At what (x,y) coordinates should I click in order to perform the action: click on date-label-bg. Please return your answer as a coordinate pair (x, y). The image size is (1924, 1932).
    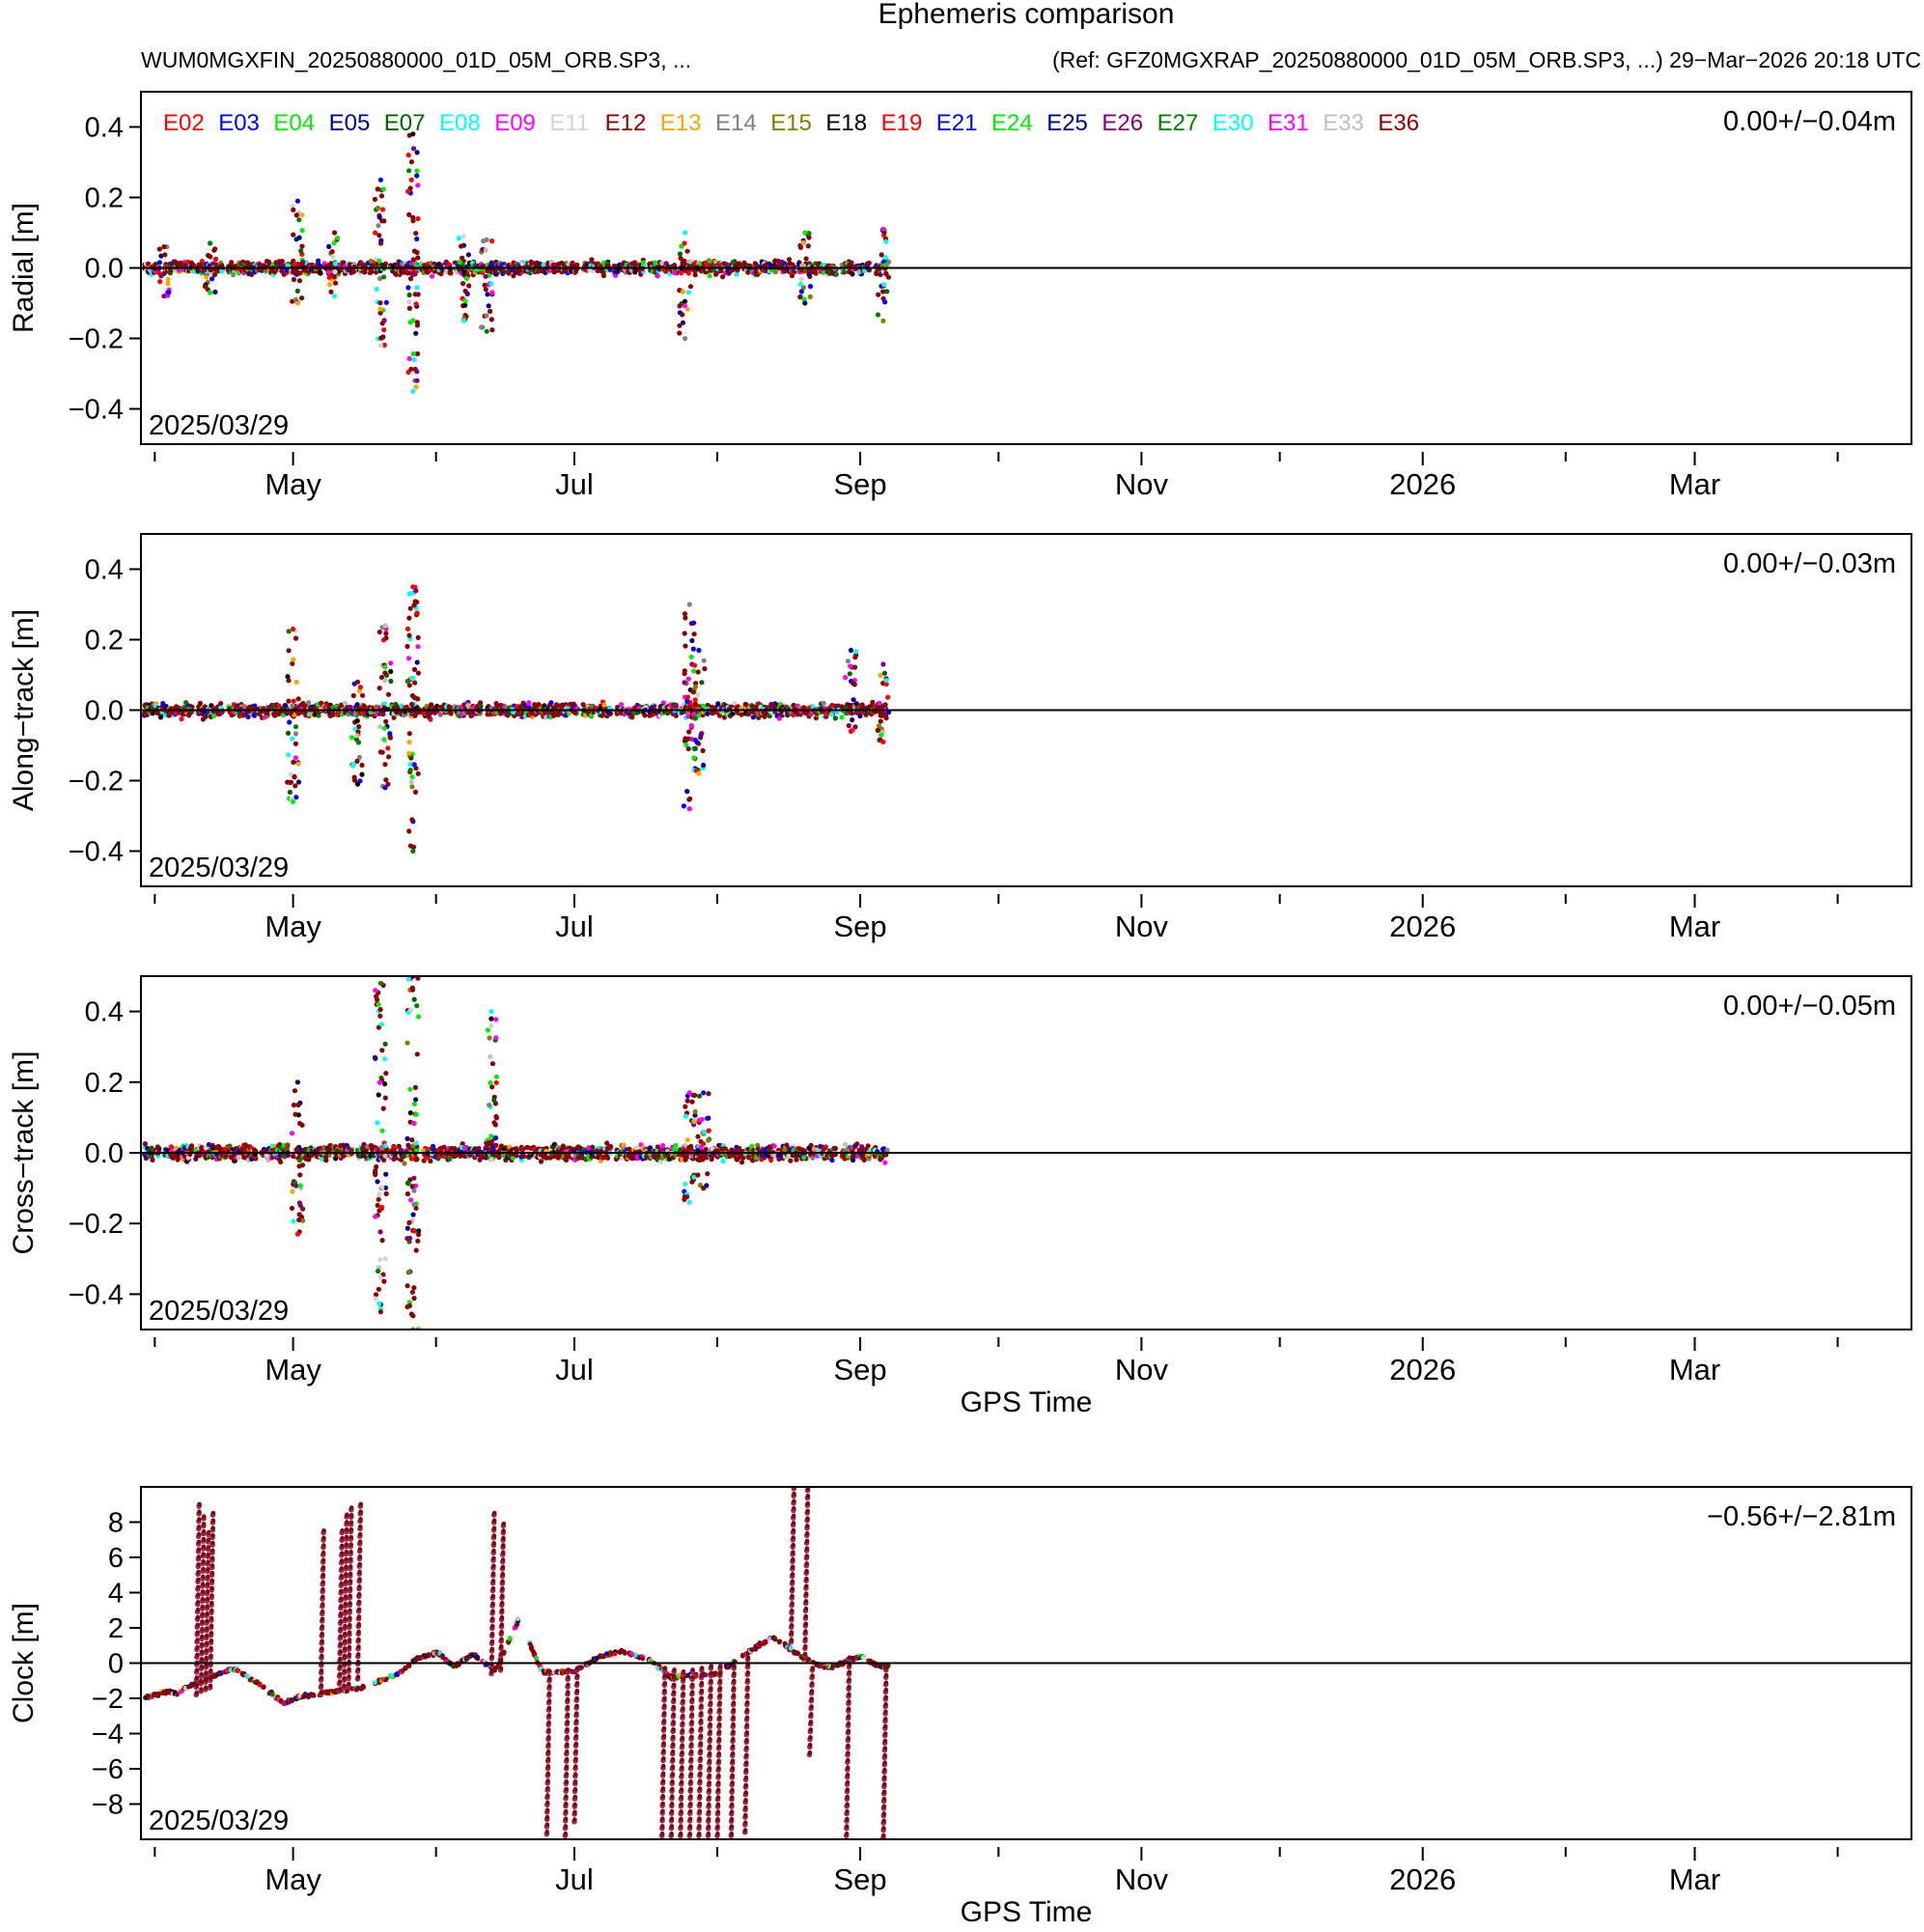
    Looking at the image, I should click on (233, 866).